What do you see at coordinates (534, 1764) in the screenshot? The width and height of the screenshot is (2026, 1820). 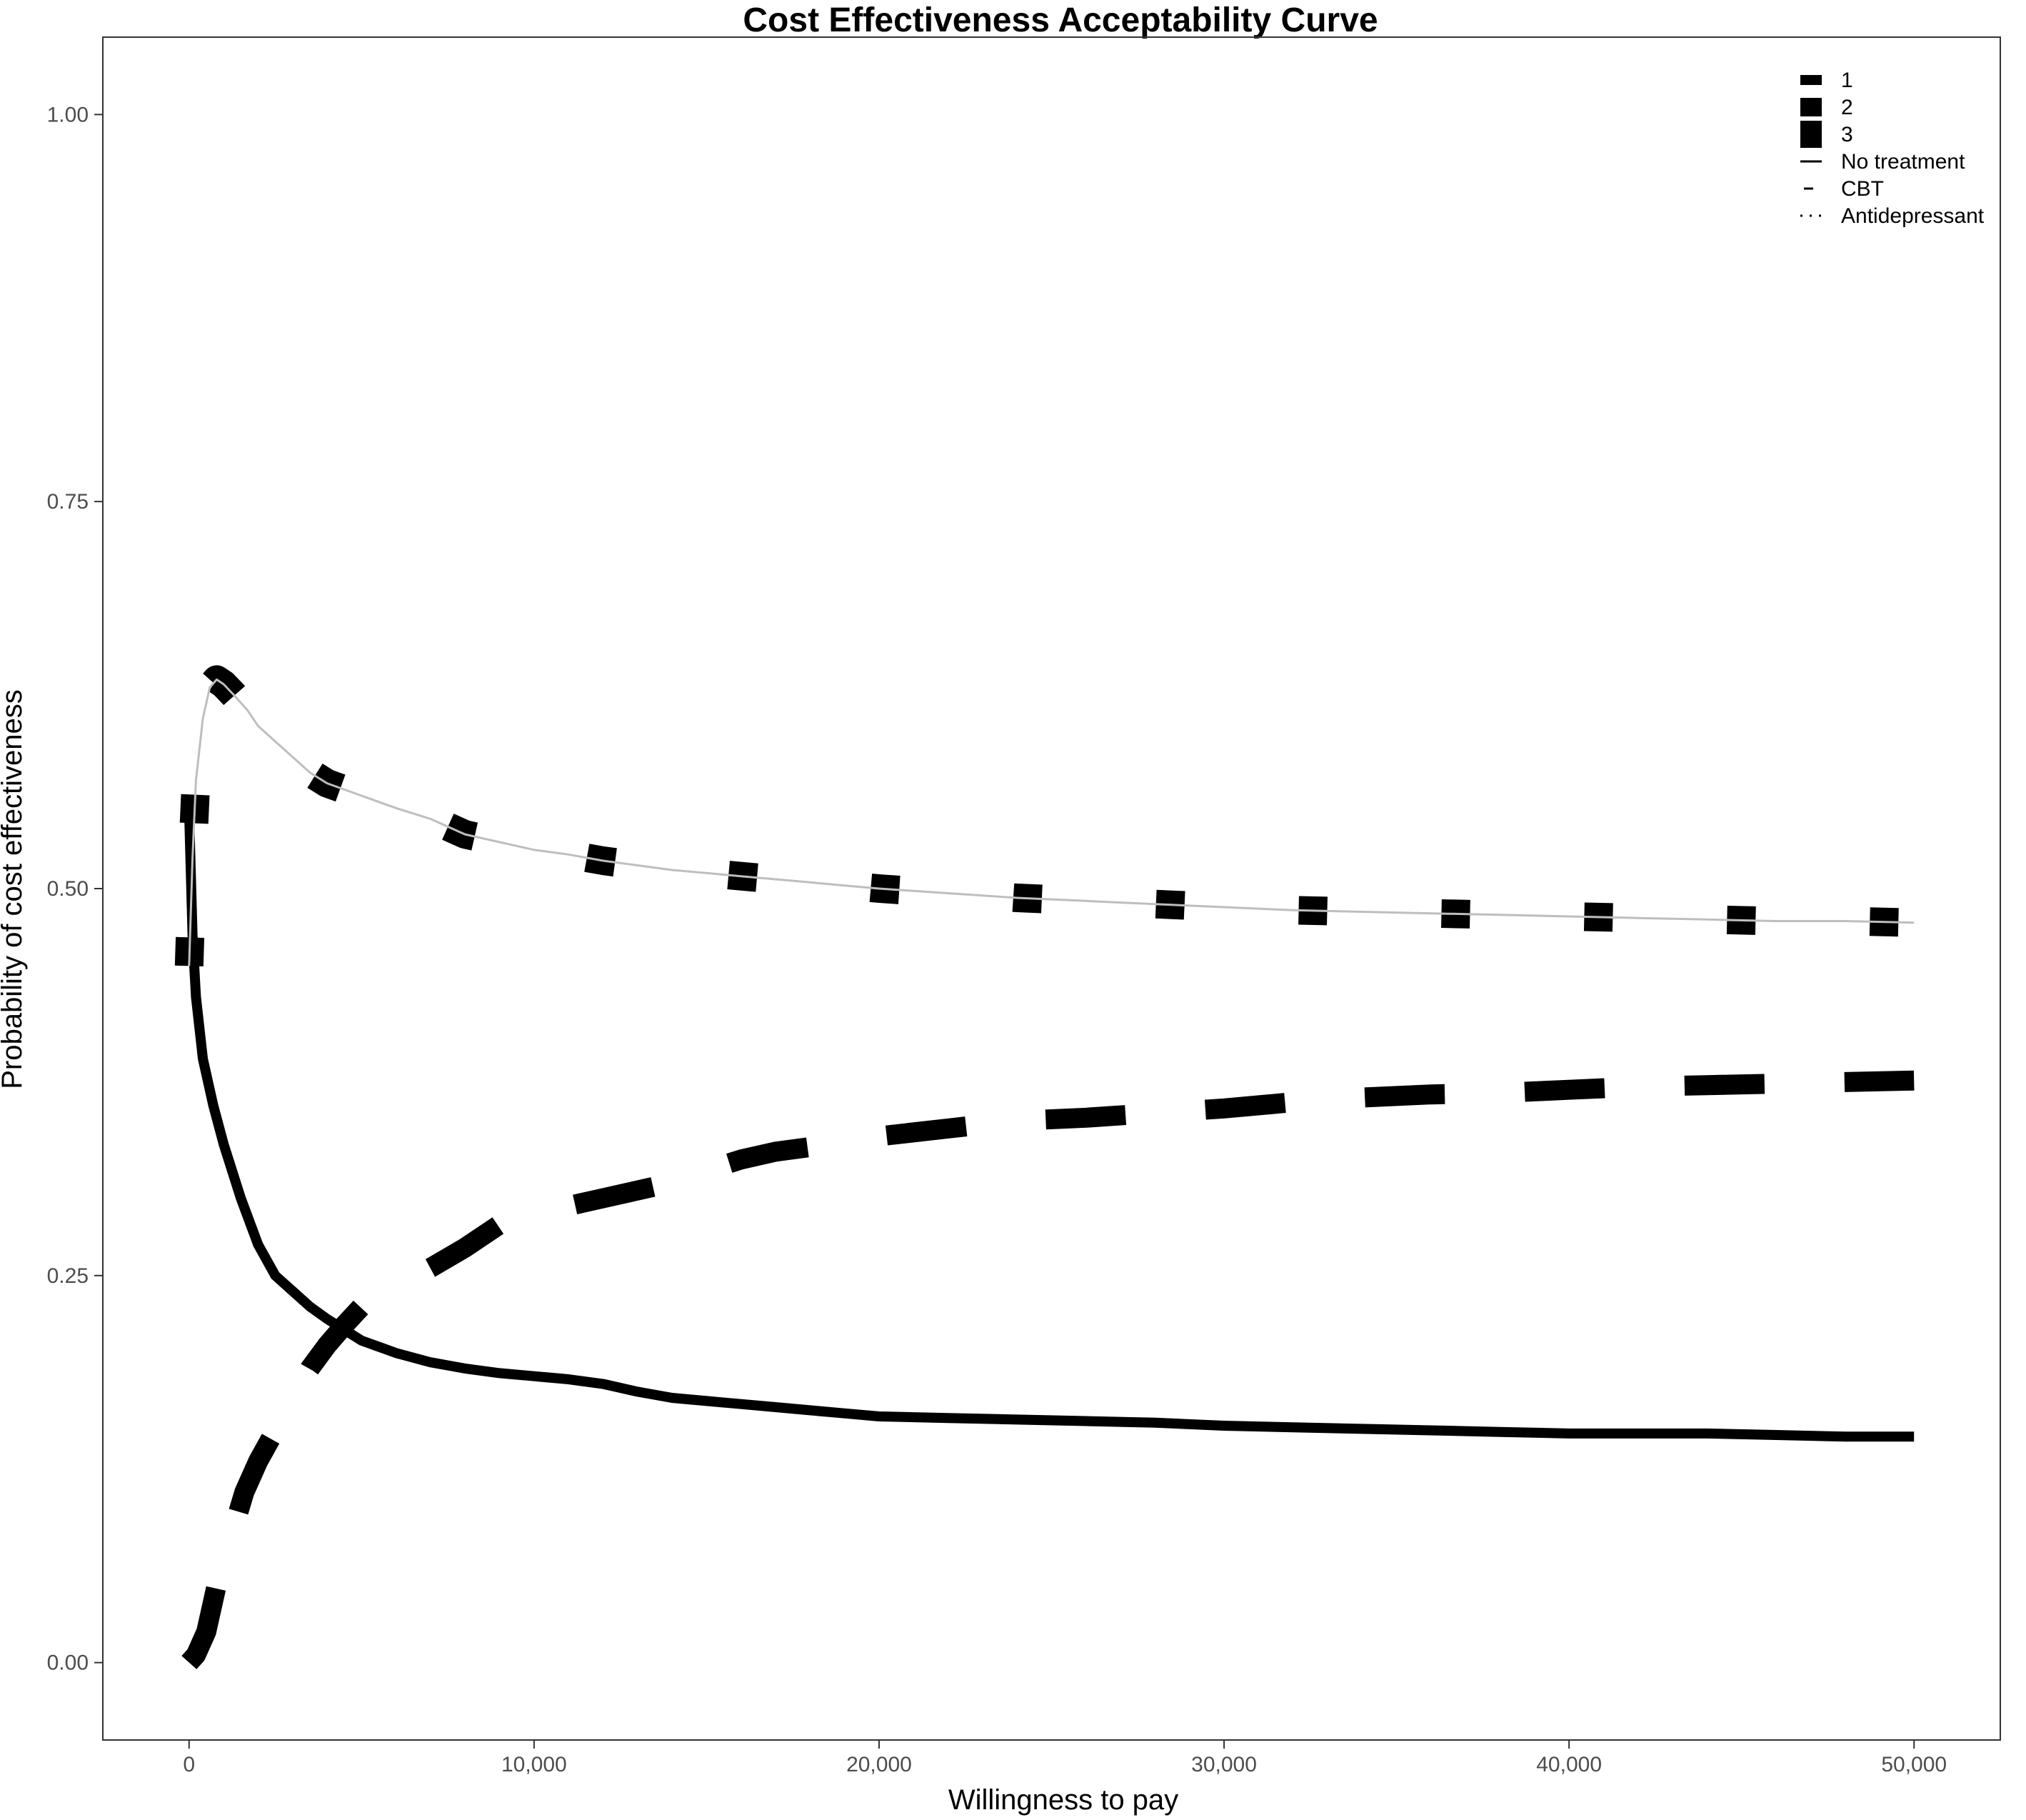 I see `x-tick-label: 10,000` at bounding box center [534, 1764].